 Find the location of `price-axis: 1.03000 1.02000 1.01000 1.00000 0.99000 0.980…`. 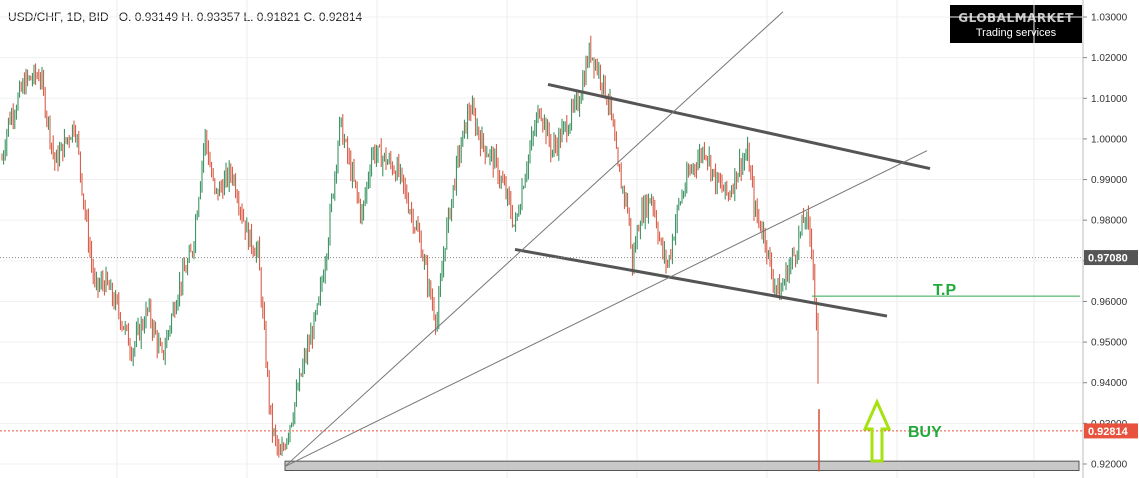

price-axis: 1.03000 1.02000 1.01000 1.00000 0.99000 0.980… is located at coordinates (1110, 239).